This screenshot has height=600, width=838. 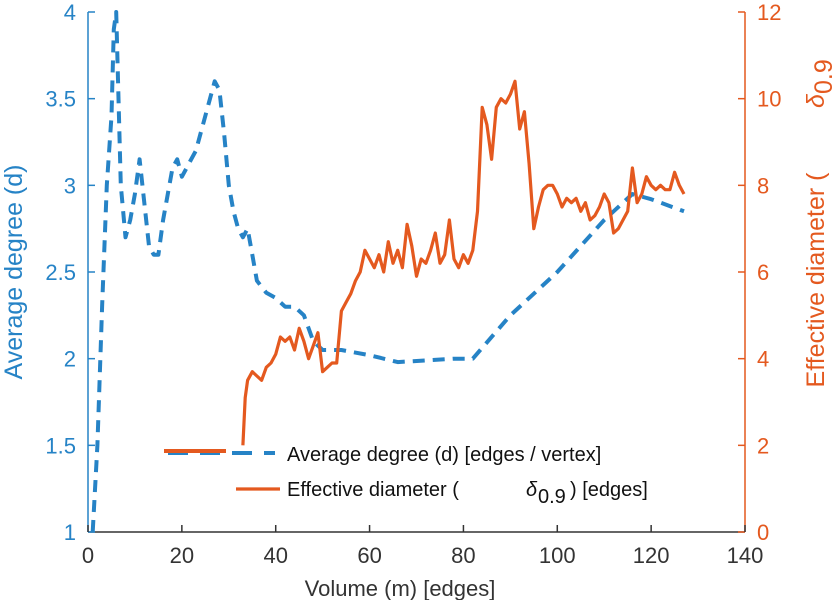 What do you see at coordinates (373, 490) in the screenshot?
I see `legend-label-effective-diameter: Effective diameter (` at bounding box center [373, 490].